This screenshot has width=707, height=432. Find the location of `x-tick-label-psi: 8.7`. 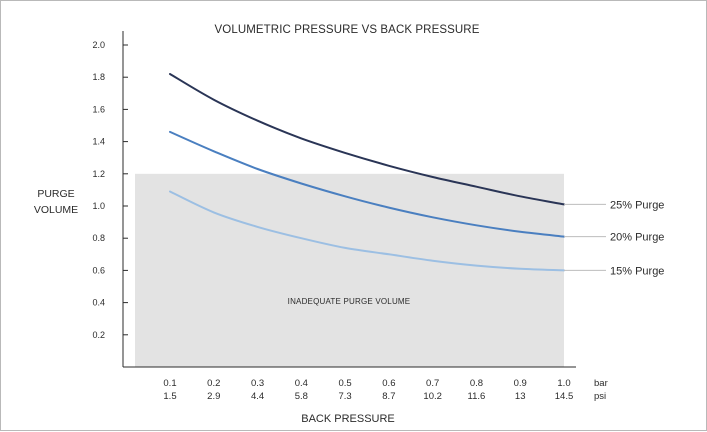

x-tick-label-psi: 8.7 is located at coordinates (388, 396).